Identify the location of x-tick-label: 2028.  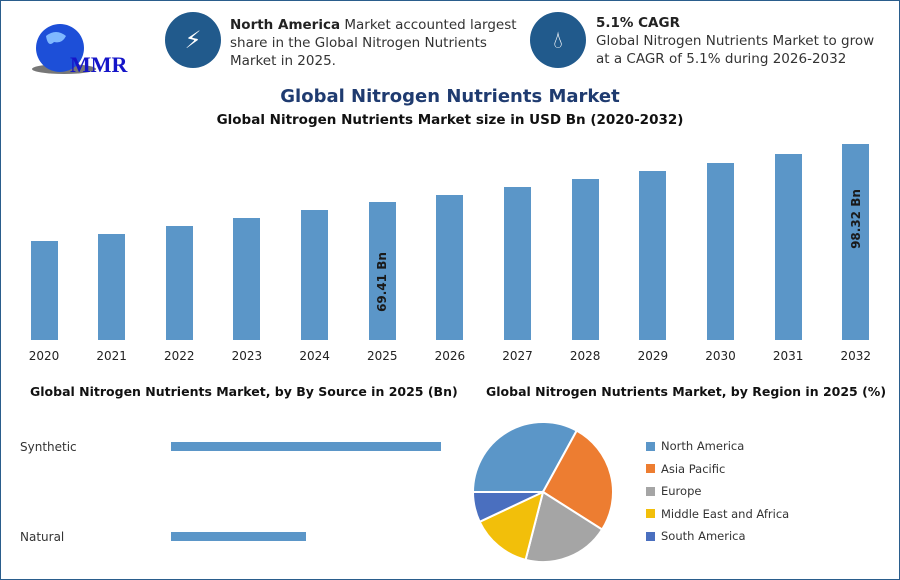
(585, 356).